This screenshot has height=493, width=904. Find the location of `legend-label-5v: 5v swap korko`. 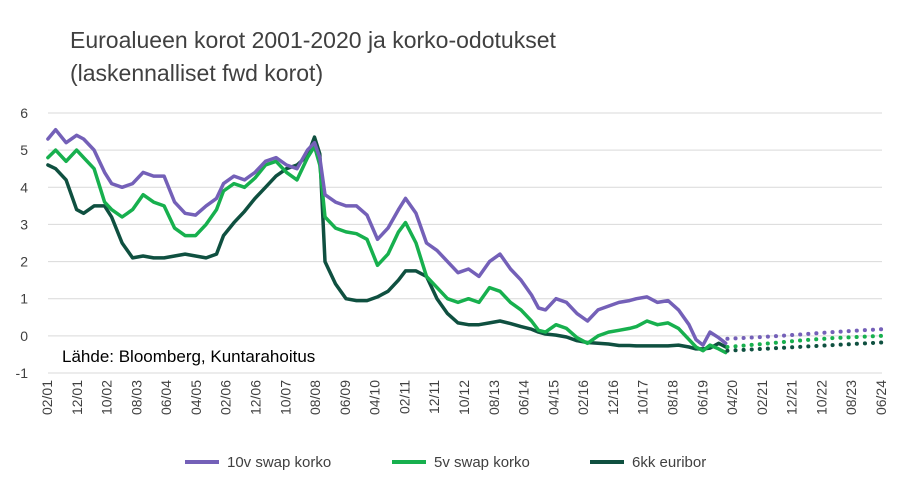

legend-label-5v: 5v swap korko is located at coordinates (482, 462).